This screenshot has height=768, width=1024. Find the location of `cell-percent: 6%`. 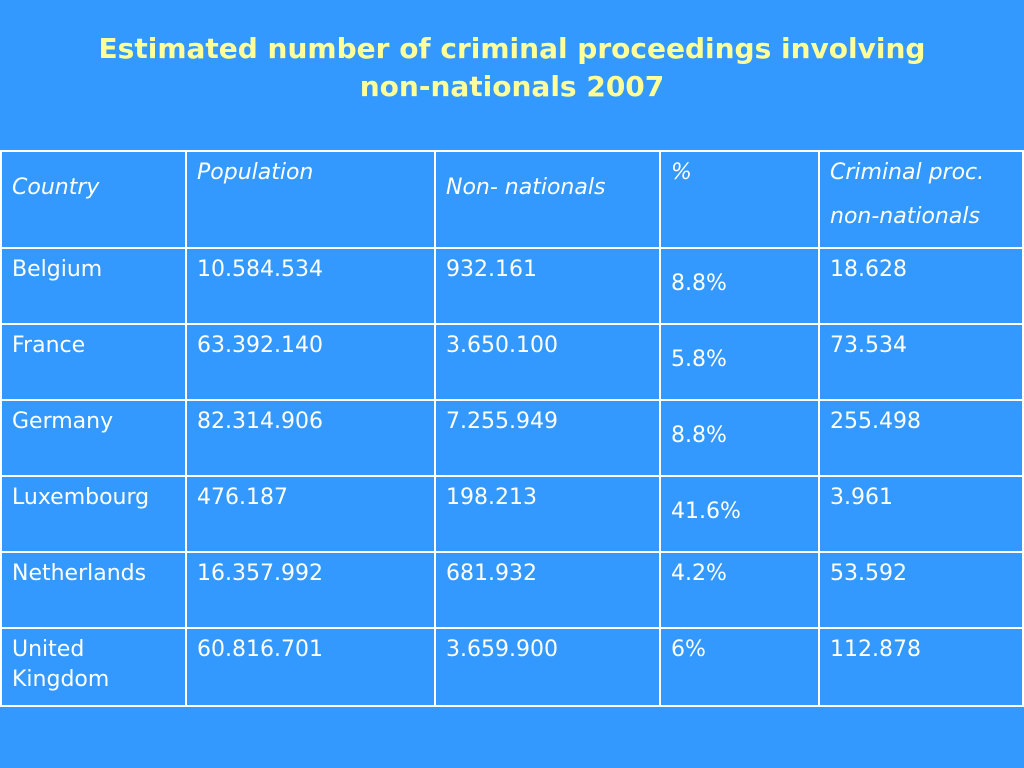

cell-percent: 6% is located at coordinates (739, 667).